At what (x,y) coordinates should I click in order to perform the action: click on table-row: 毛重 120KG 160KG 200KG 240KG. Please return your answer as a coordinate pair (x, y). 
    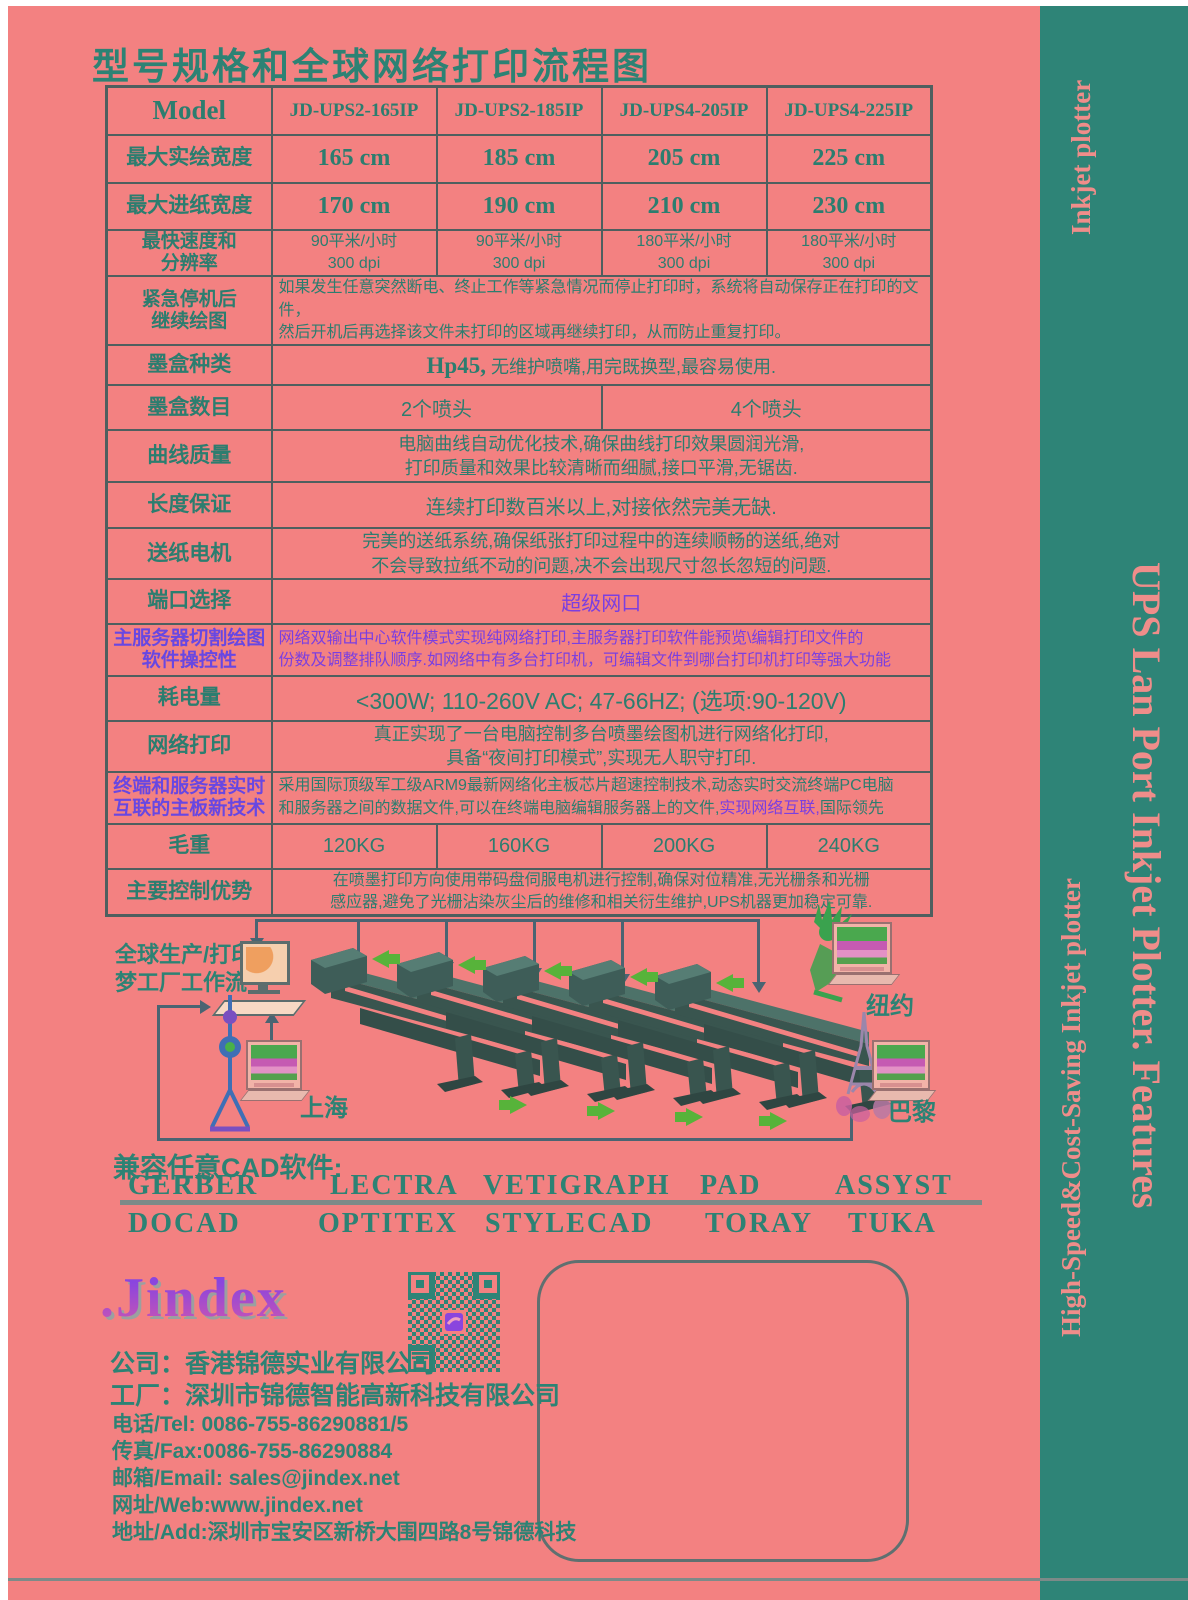
    Looking at the image, I should click on (519, 846).